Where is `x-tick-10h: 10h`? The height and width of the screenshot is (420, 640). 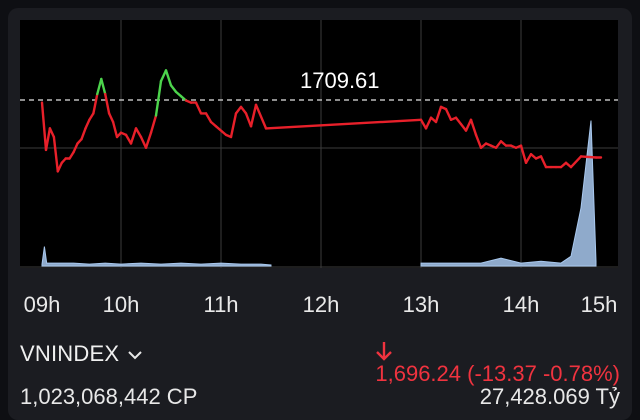
x-tick-10h: 10h is located at coordinates (121, 304).